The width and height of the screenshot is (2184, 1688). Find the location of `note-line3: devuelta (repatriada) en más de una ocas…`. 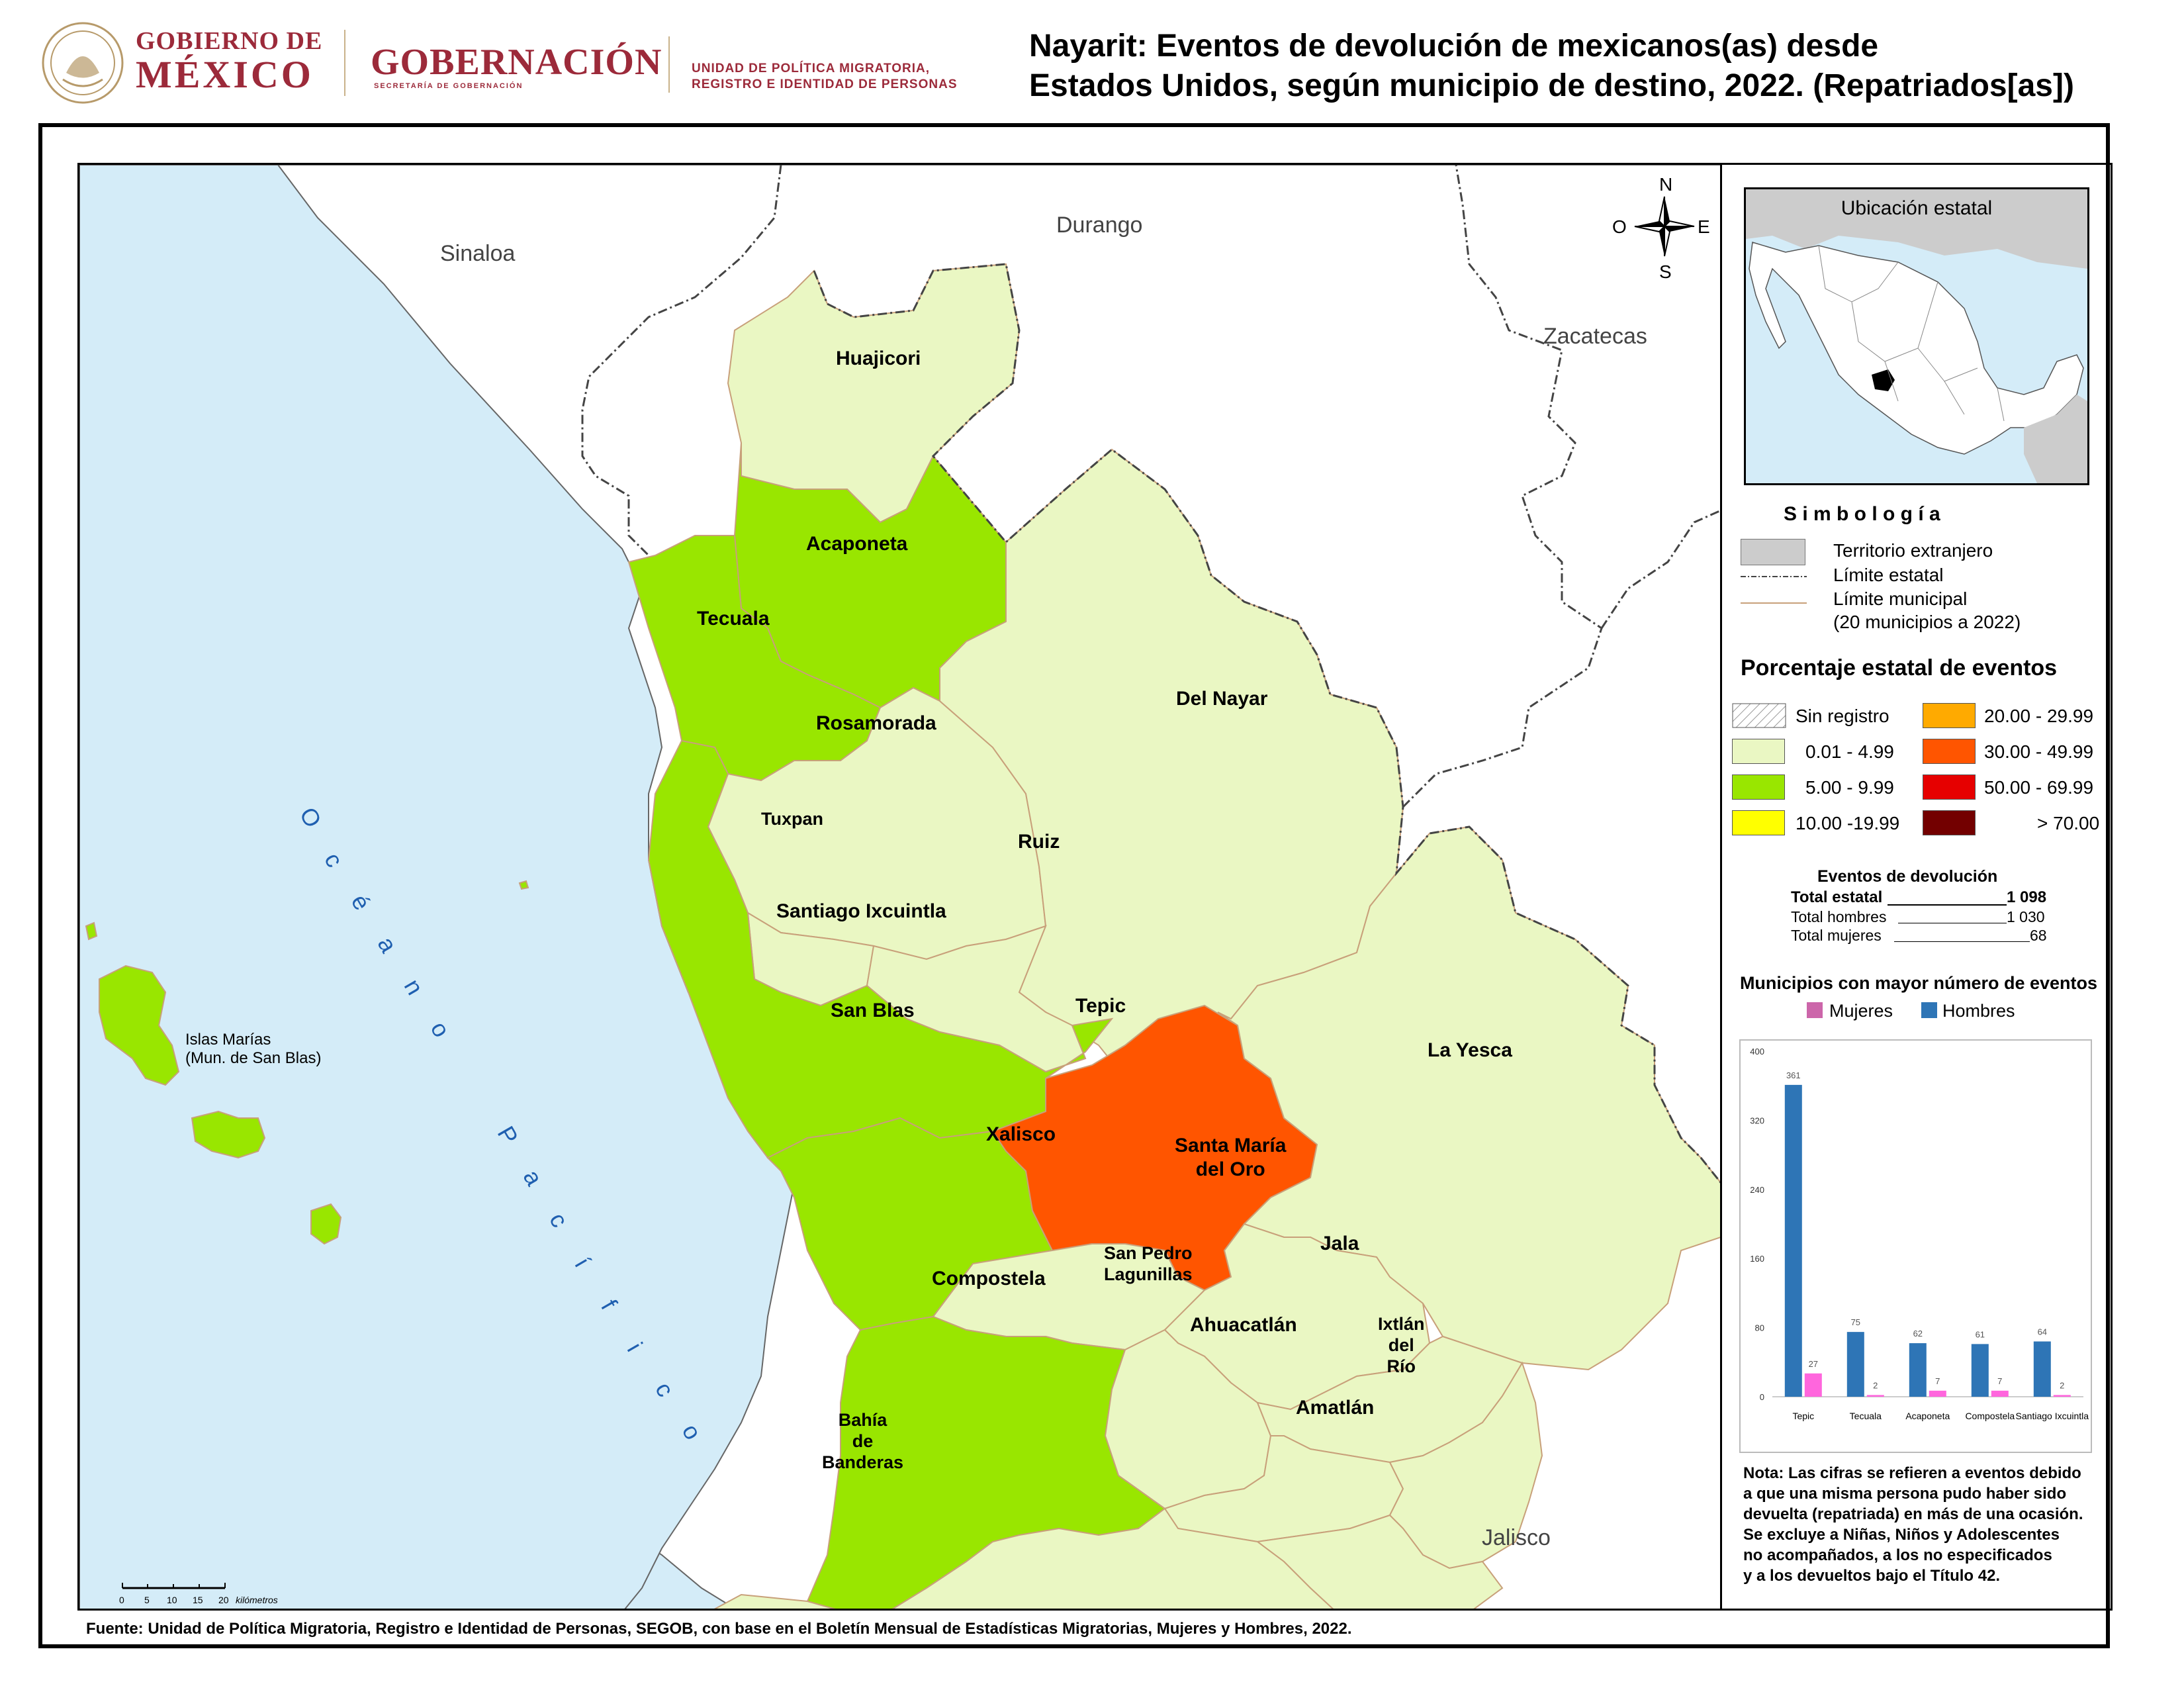

note-line3: devuelta (repatriada) en más de una ocas… is located at coordinates (1913, 1514).